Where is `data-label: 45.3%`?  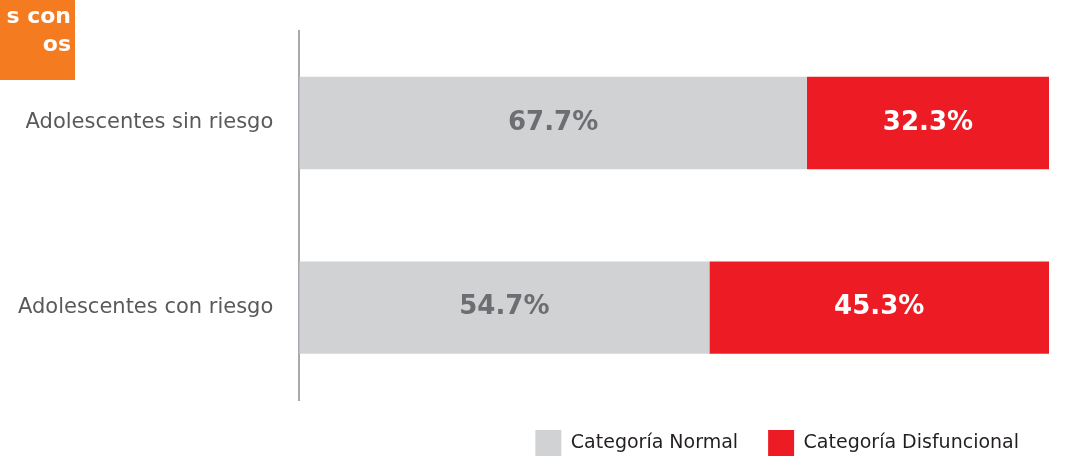
data-label: 45.3% is located at coordinates (879, 305).